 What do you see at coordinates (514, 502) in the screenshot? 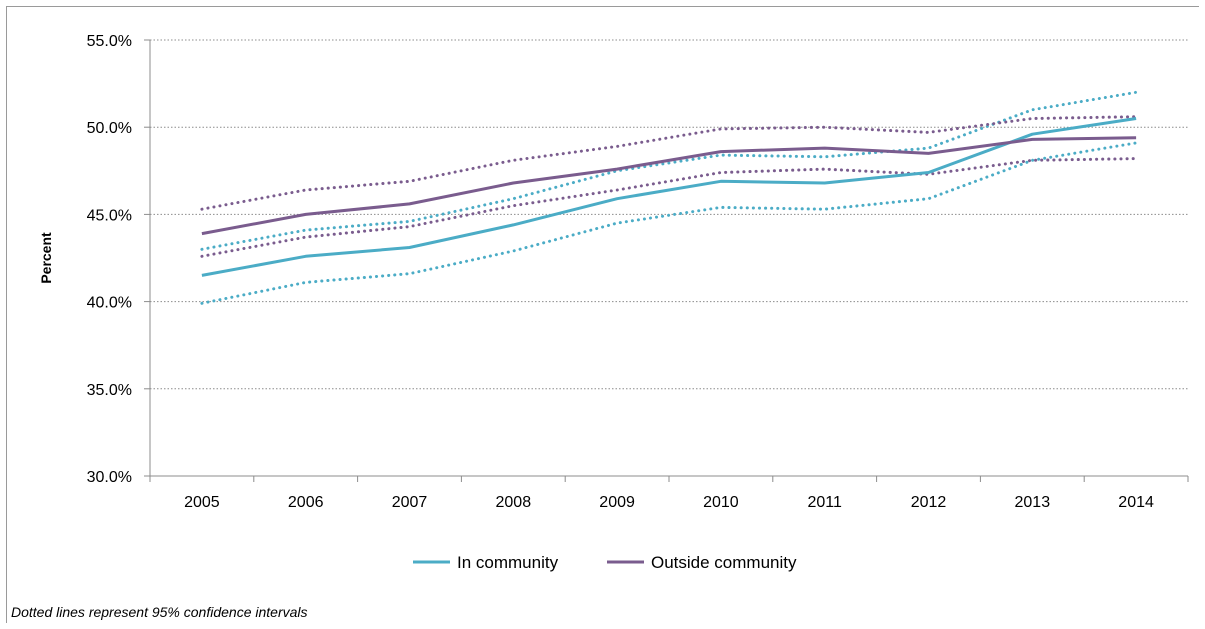
I see `x-tick-label: 2008` at bounding box center [514, 502].